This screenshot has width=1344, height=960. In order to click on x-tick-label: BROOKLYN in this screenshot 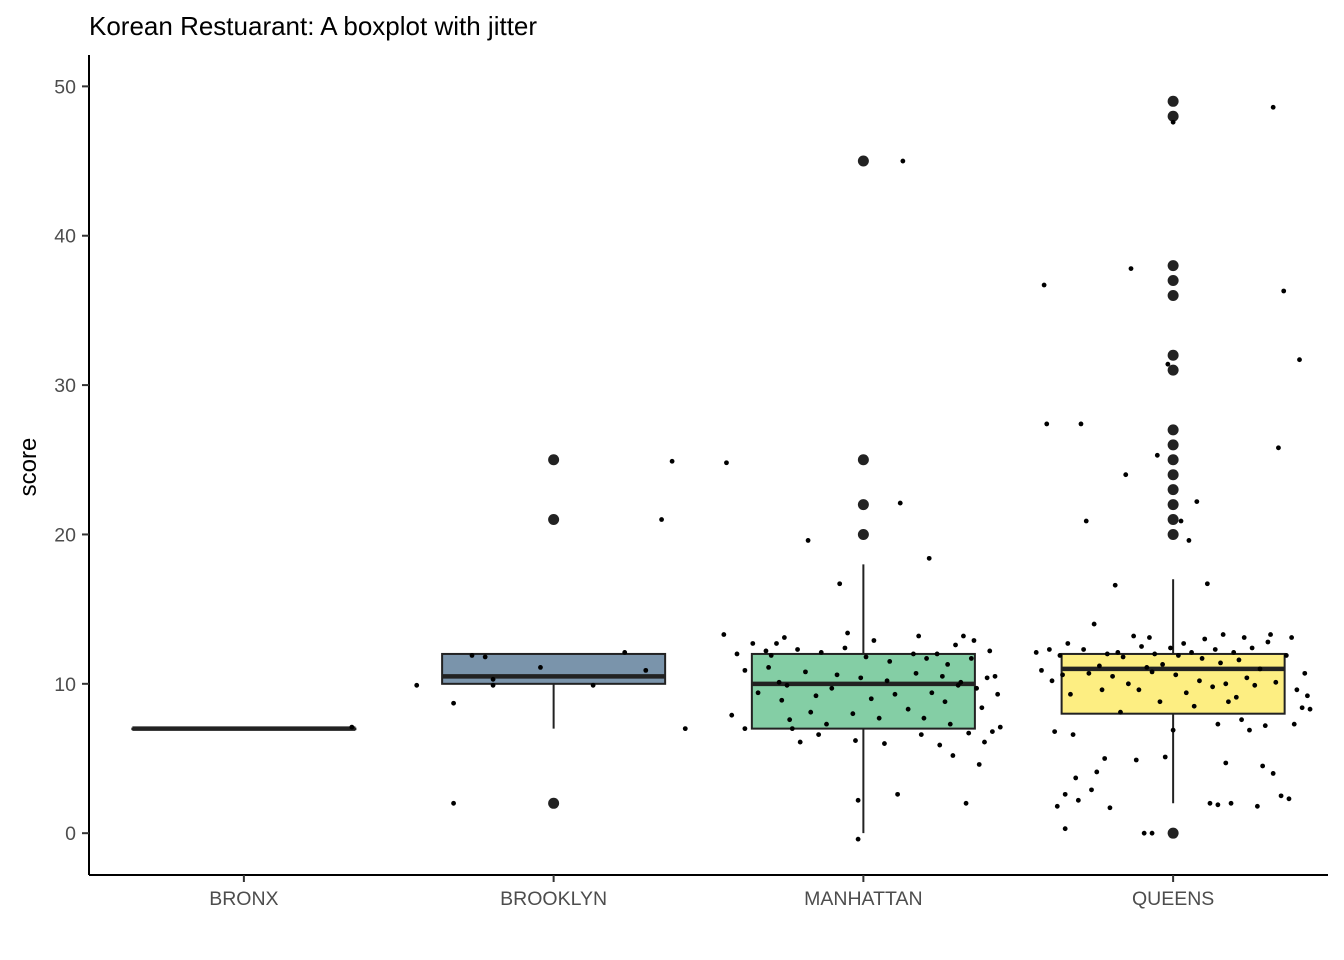, I will do `click(553, 899)`.